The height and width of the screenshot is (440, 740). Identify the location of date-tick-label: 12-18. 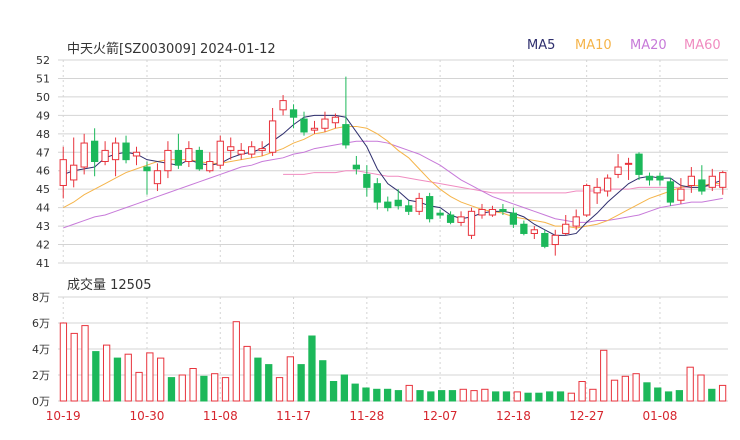
(513, 416).